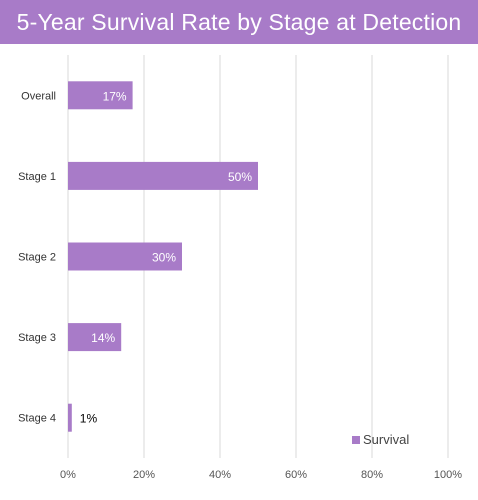 The image size is (478, 500). I want to click on legend-label: Survival, so click(386, 439).